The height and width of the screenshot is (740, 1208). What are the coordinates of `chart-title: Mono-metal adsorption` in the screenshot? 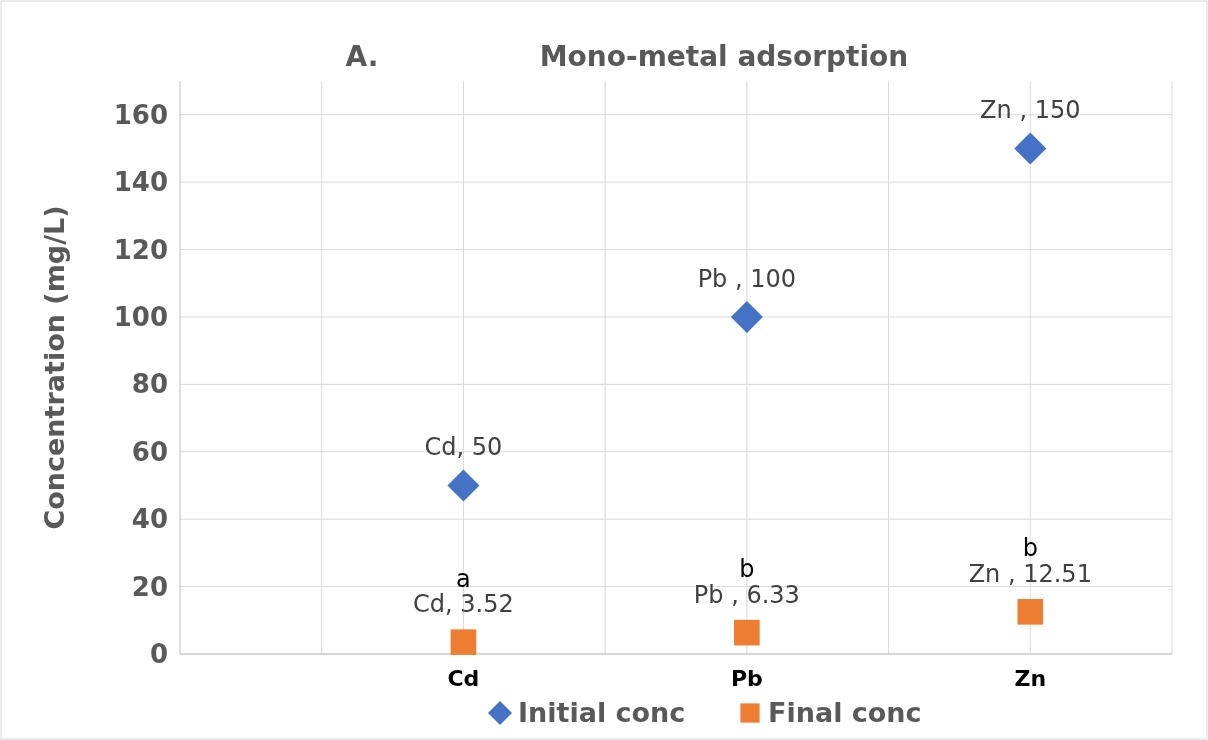 It's located at (724, 56).